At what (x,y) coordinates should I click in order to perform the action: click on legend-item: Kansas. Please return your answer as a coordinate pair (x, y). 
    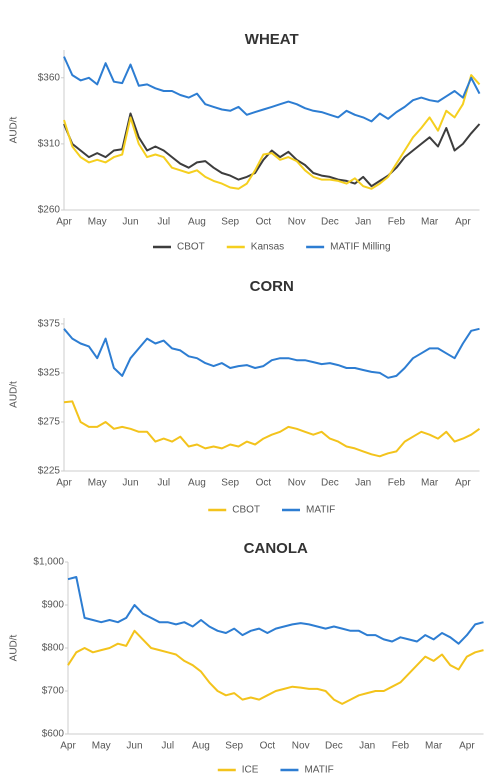
    Looking at the image, I should click on (255, 247).